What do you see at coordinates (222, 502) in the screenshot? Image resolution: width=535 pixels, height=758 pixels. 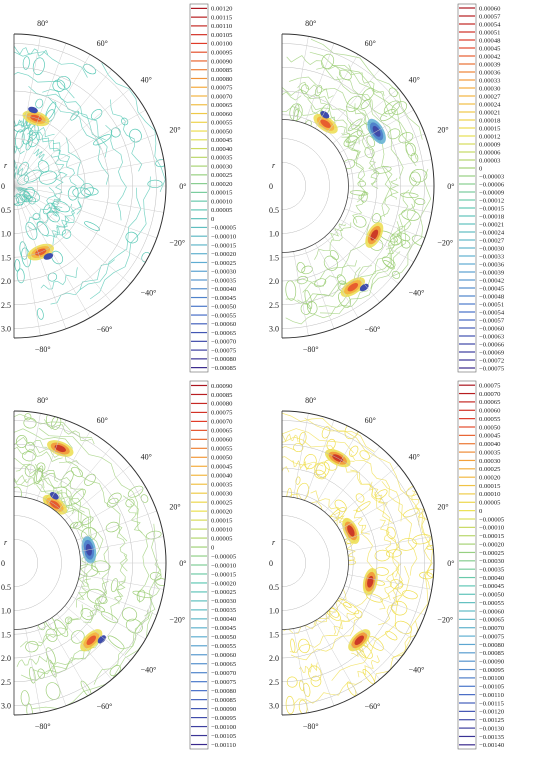 I see `colorbar-label: 0.00025` at bounding box center [222, 502].